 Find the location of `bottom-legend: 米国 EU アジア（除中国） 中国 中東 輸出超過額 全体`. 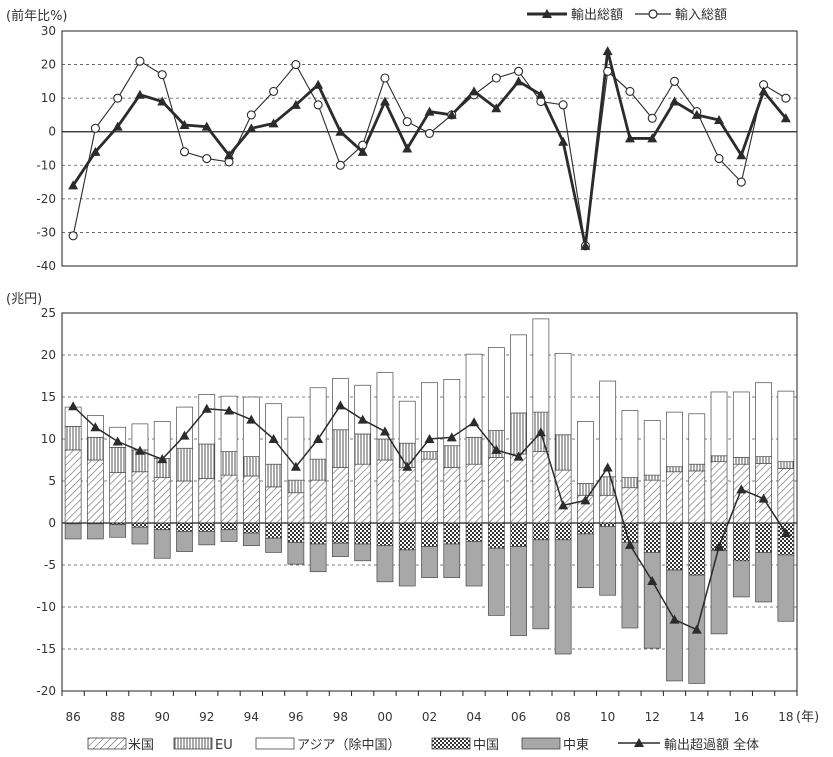

bottom-legend: 米国 EU アジア（除中国） 中国 中東 輸出超過額 全体 is located at coordinates (423, 745).